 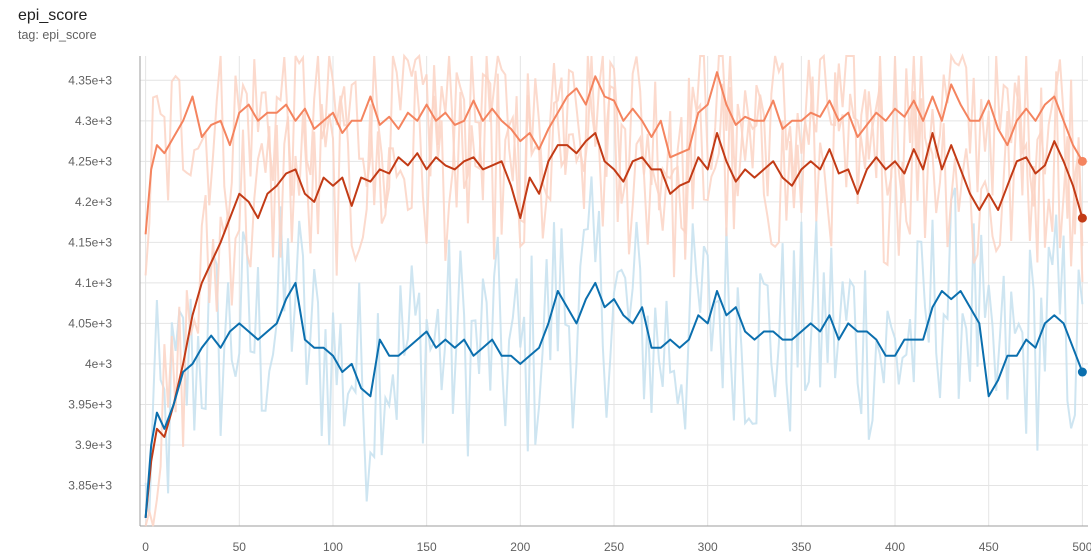 I want to click on x-tick-label: 300, so click(x=708, y=547).